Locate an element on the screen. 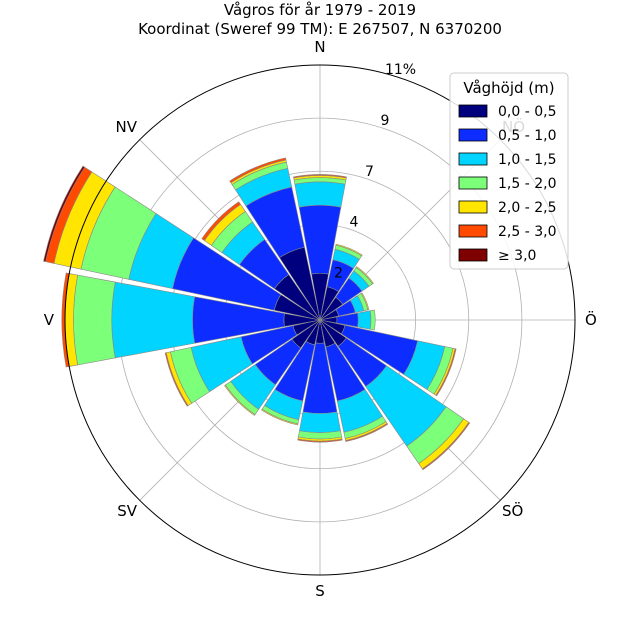  dir-label-se: SÖ is located at coordinates (512, 510).